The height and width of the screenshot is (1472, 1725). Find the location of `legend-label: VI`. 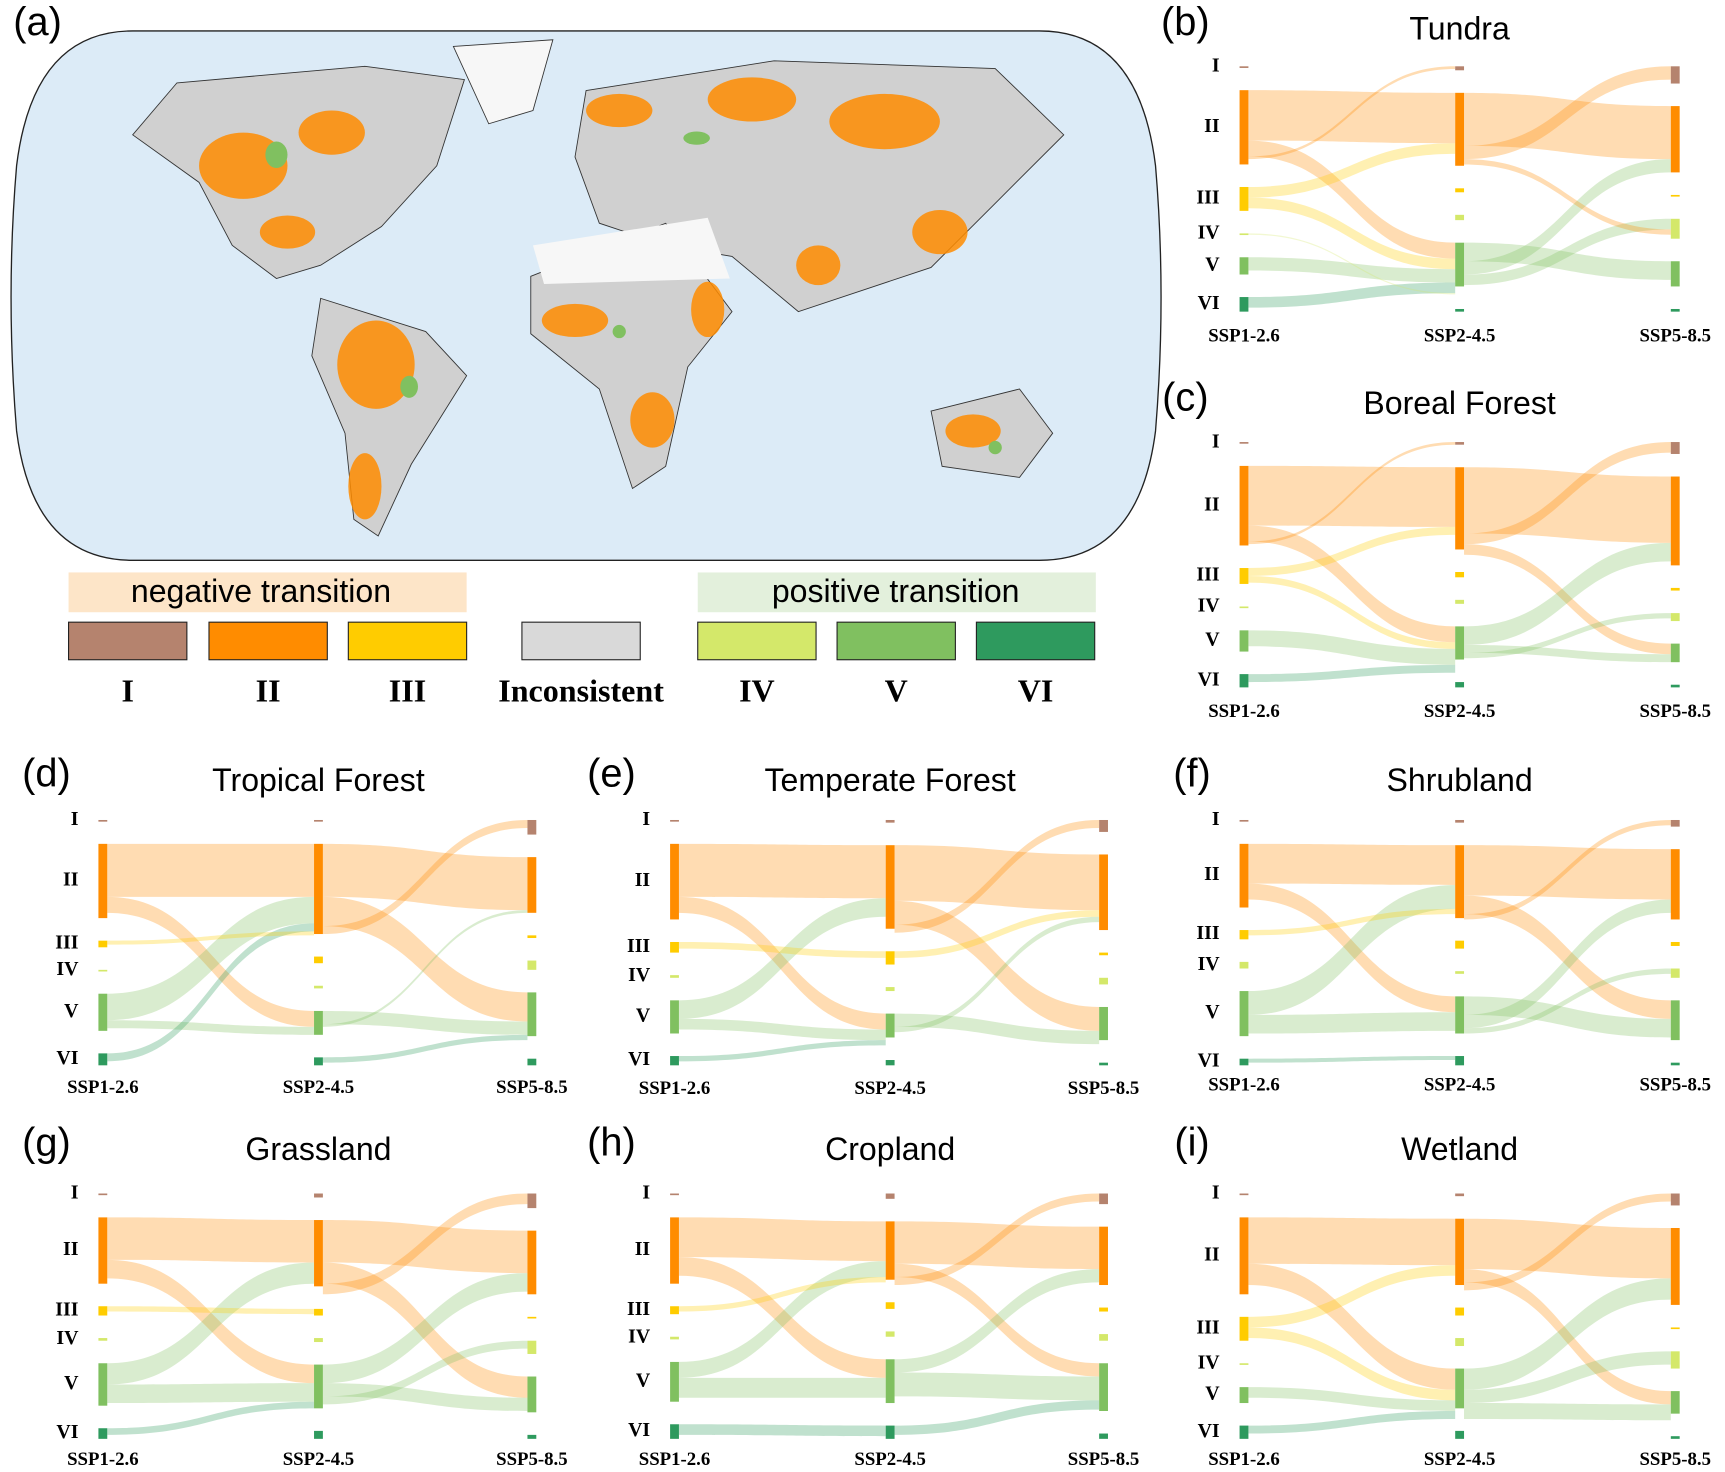

legend-label: VI is located at coordinates (1036, 690).